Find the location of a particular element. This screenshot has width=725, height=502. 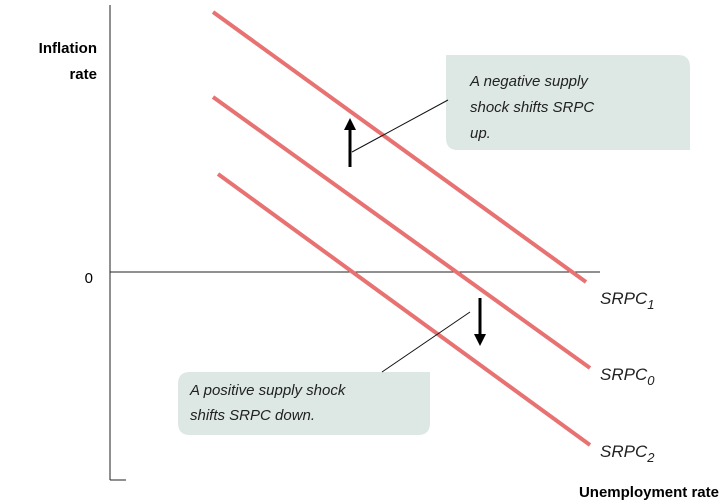

x-axis-label: Unemployment rate is located at coordinates (649, 492).